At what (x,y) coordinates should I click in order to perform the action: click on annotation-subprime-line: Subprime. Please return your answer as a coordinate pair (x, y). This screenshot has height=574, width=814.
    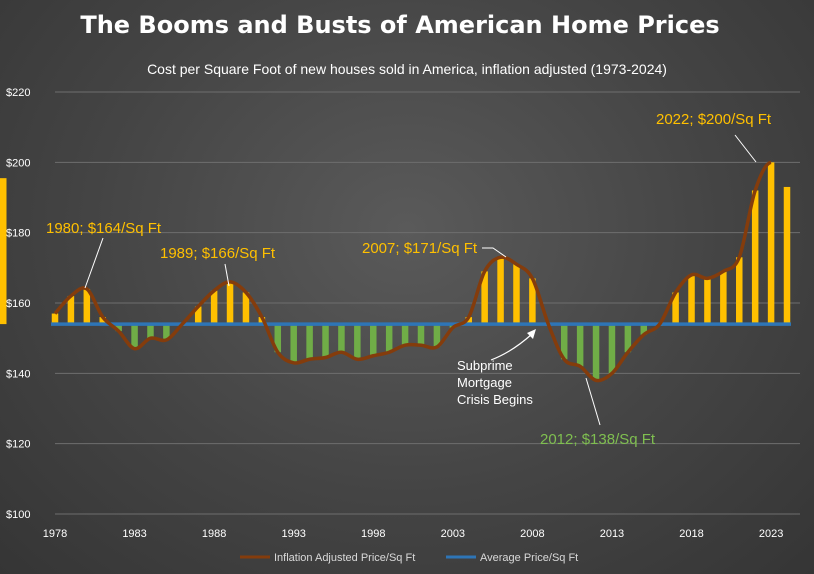
    Looking at the image, I should click on (485, 365).